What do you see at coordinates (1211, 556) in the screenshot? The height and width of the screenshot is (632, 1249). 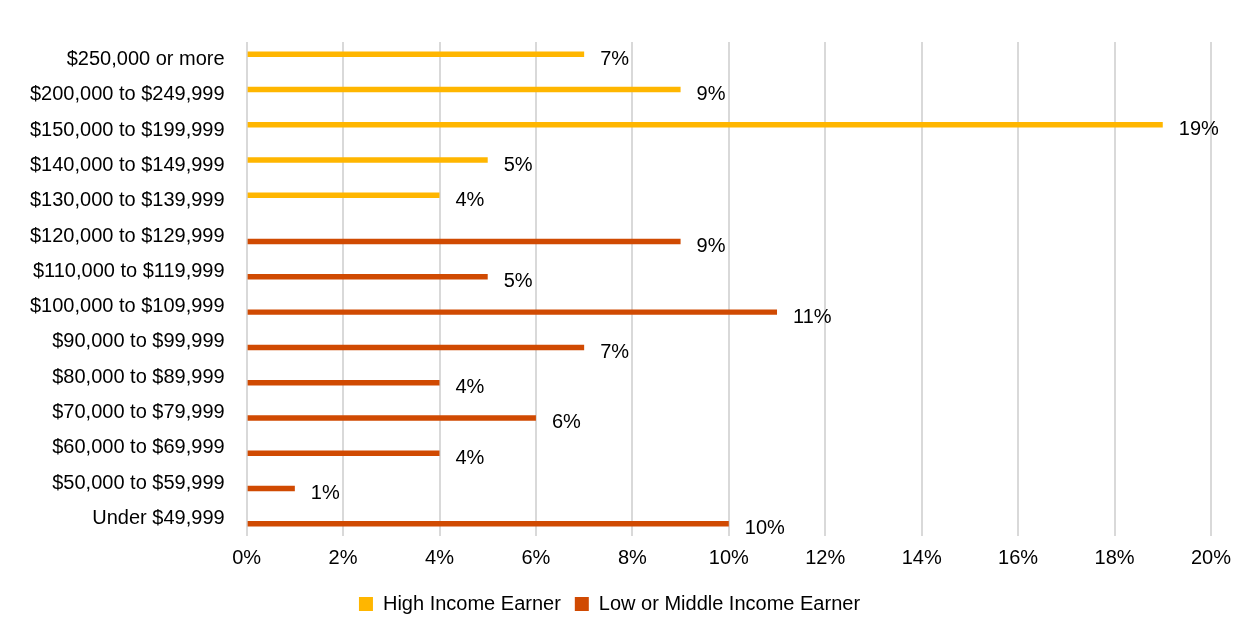 I see `x-tick-label: 20%` at bounding box center [1211, 556].